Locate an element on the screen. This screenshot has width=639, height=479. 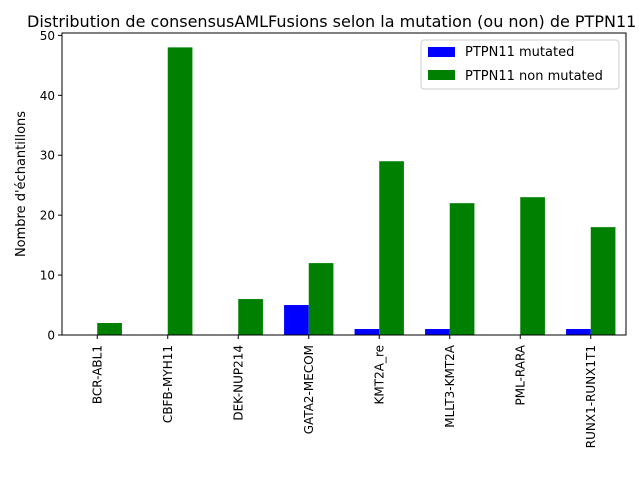
bar-mutated-gata2-mecom is located at coordinates (296, 320).